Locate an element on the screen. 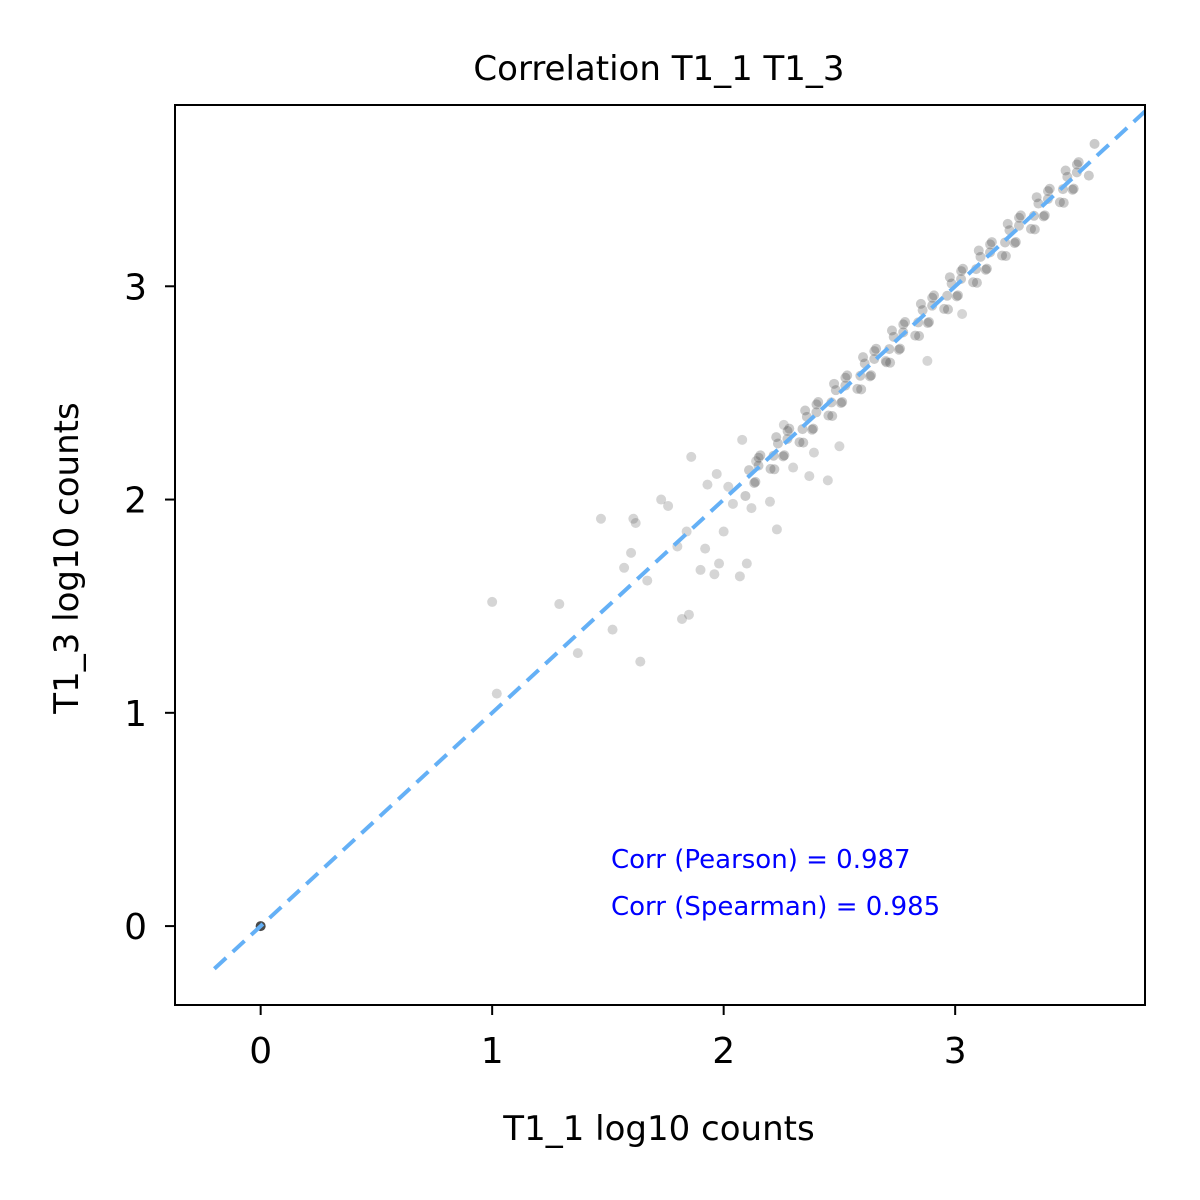 This screenshot has height=1200, width=1200. x-tick-label: 2 is located at coordinates (723, 1051).